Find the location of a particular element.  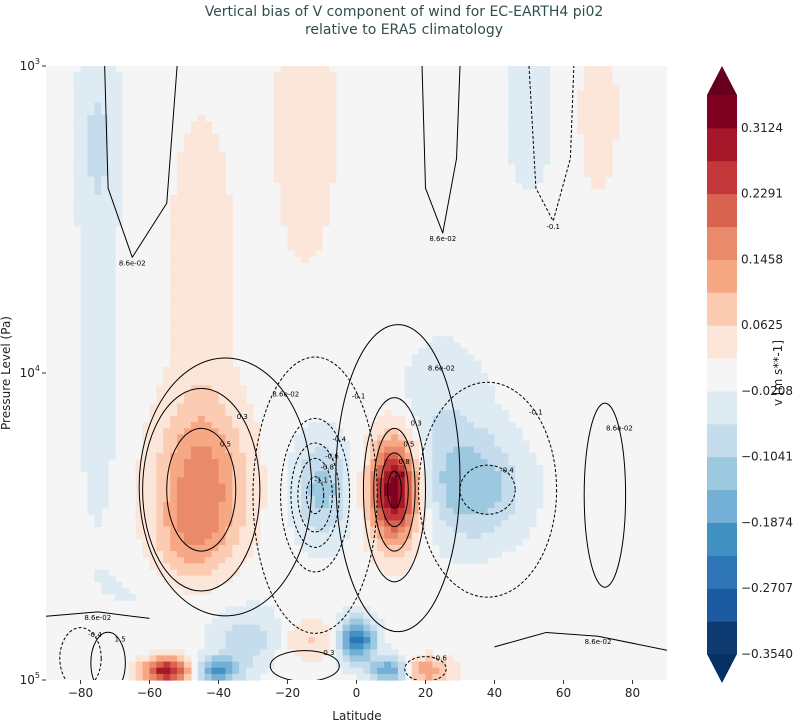

colorbar-tick-label: 0.3124 is located at coordinates (762, 128).